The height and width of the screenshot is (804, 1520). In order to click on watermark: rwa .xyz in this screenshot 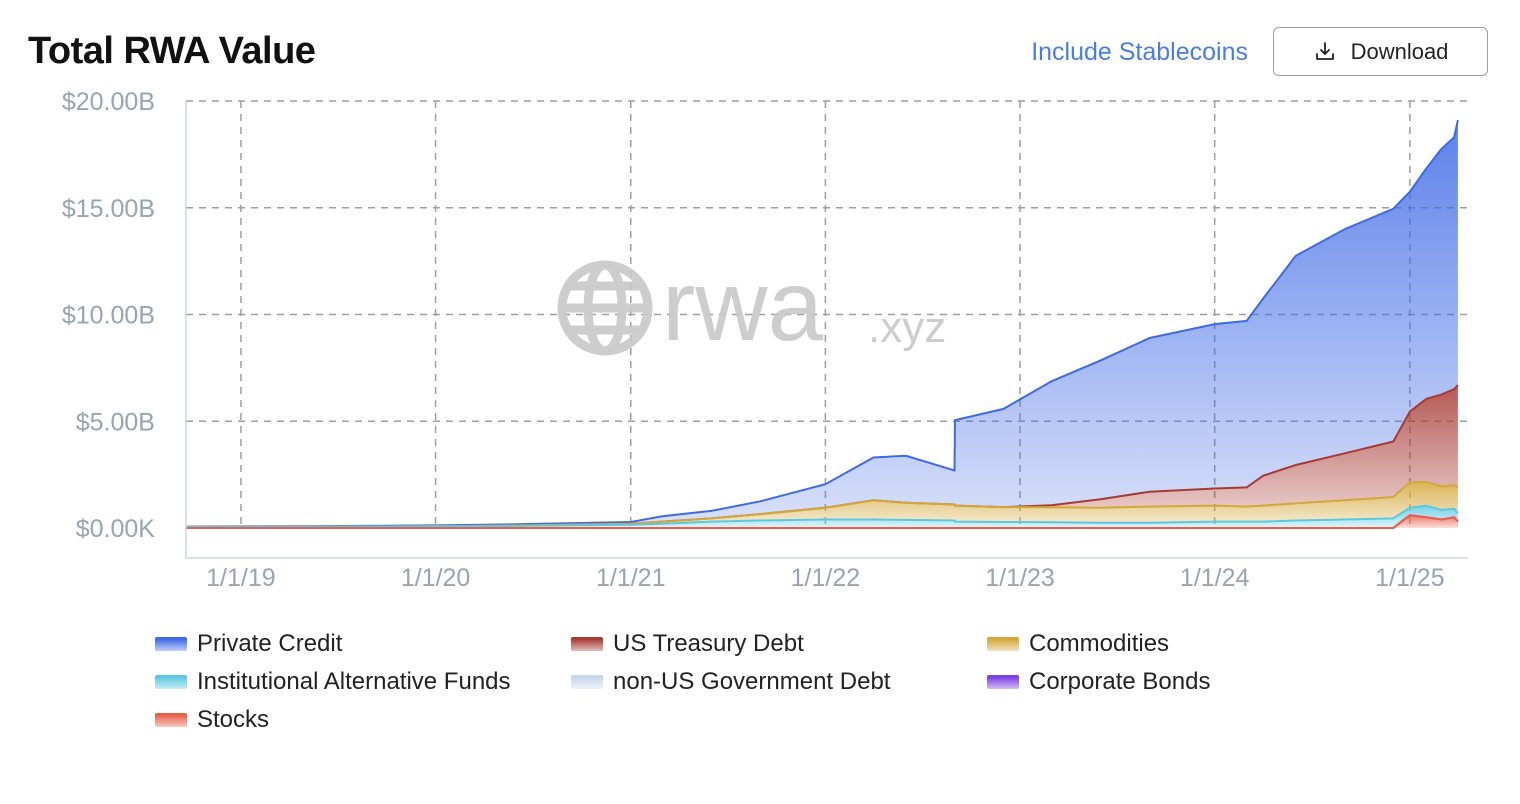, I will do `click(751, 306)`.